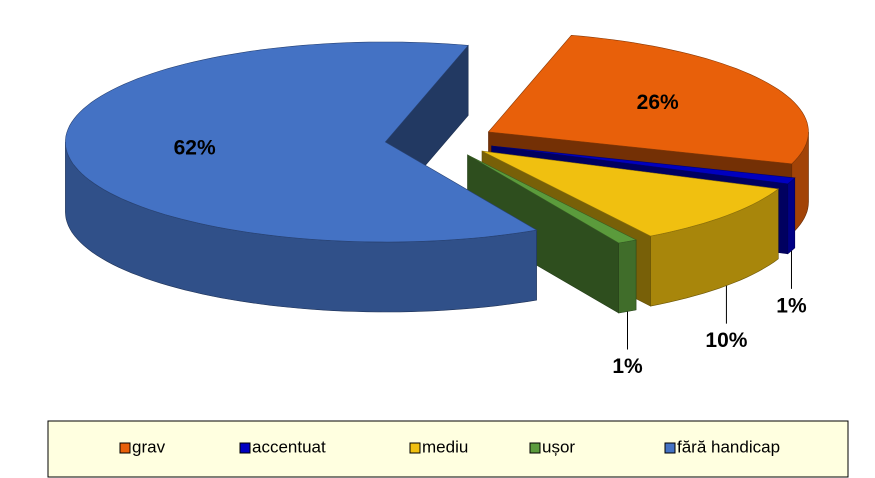 The width and height of the screenshot is (875, 478). What do you see at coordinates (445, 446) in the screenshot?
I see `legend-label: mediu` at bounding box center [445, 446].